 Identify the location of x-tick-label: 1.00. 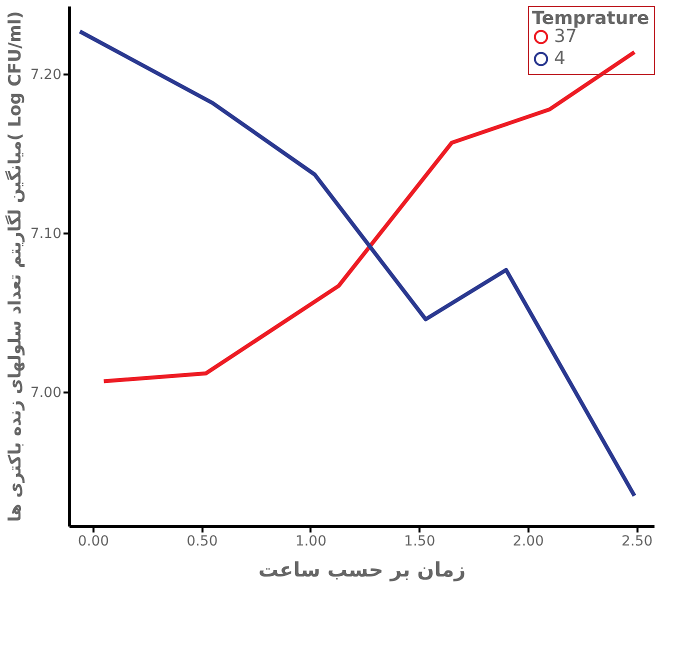
(310, 542).